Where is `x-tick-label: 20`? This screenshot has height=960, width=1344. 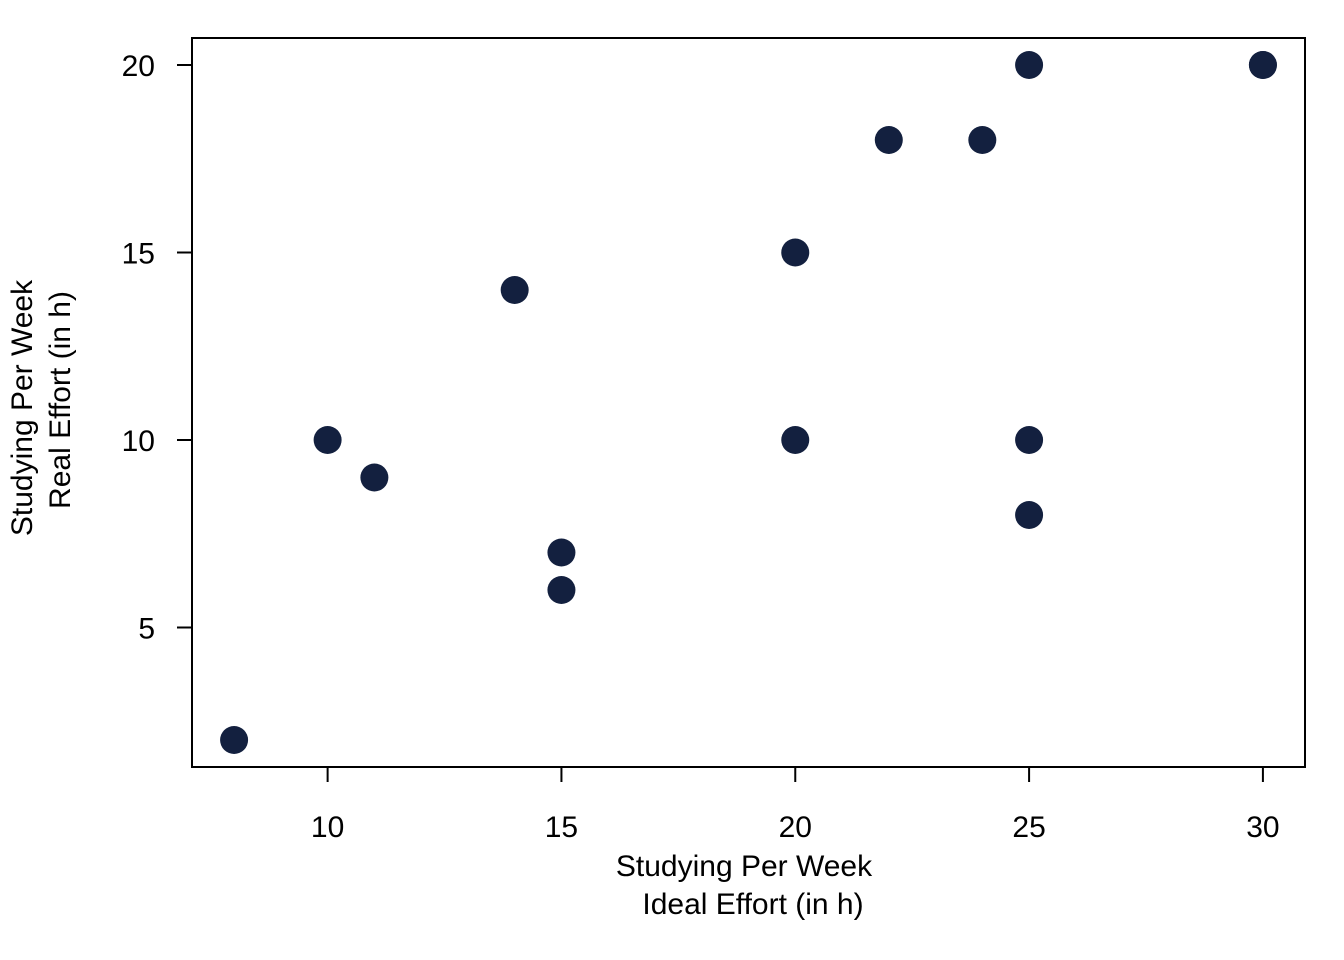
x-tick-label: 20 is located at coordinates (795, 827).